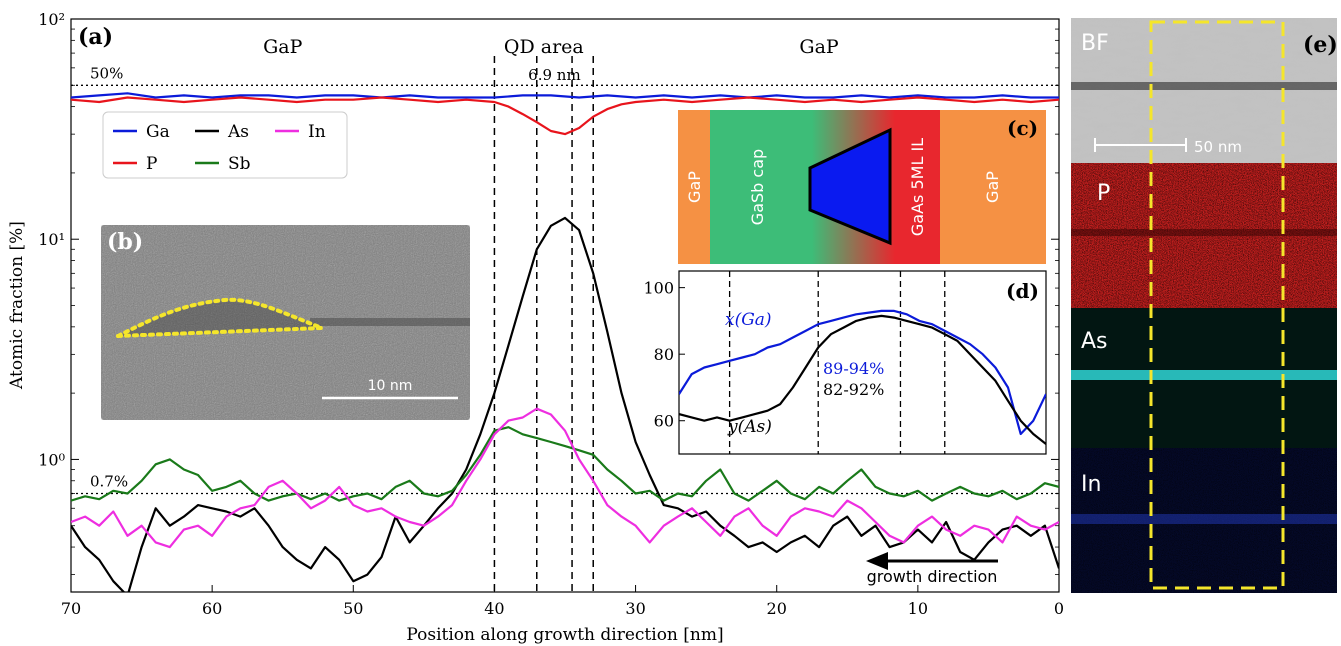  Describe the element at coordinates (494, 608) in the screenshot. I see `x-tick-label: 40` at that location.